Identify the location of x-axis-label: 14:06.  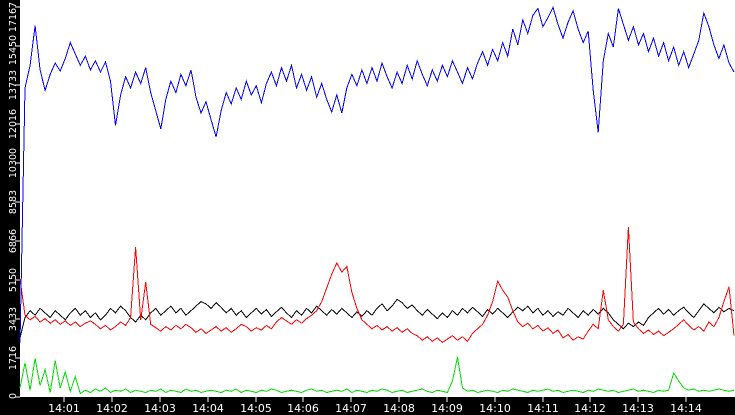
(303, 408).